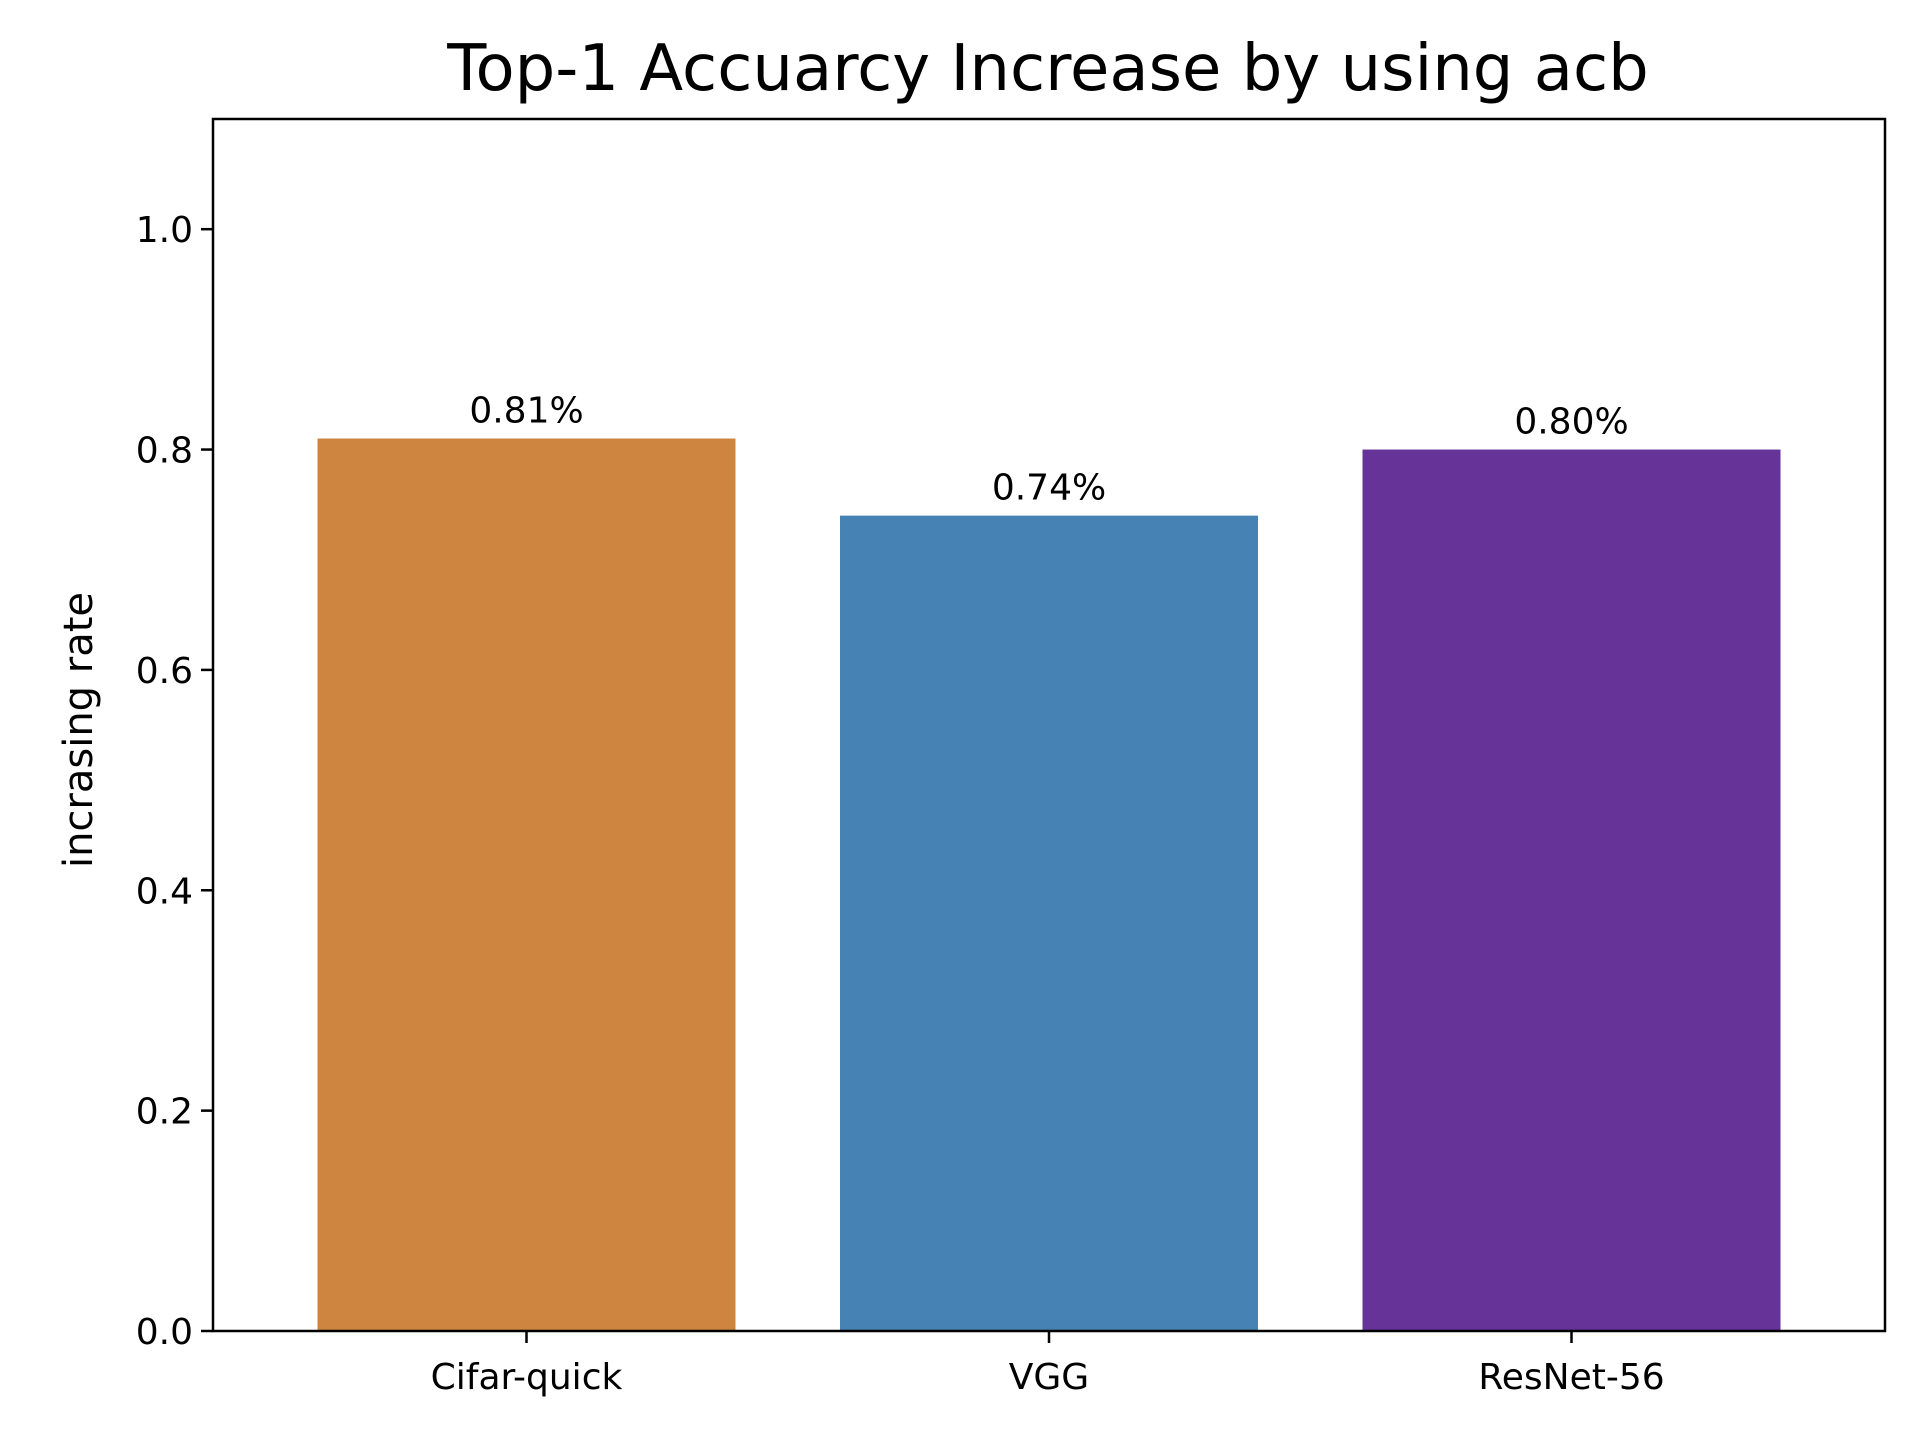  I want to click on y-tick-label: 0.4, so click(164, 891).